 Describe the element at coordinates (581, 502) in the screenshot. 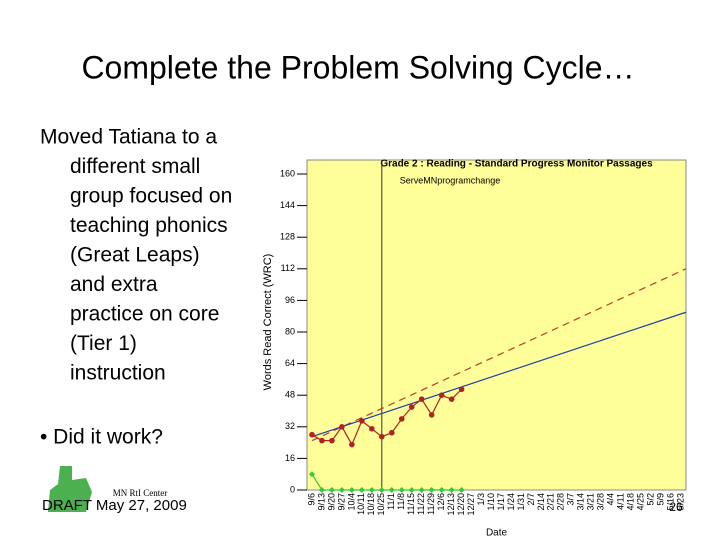

I see `x-tick-label: 3/14` at that location.